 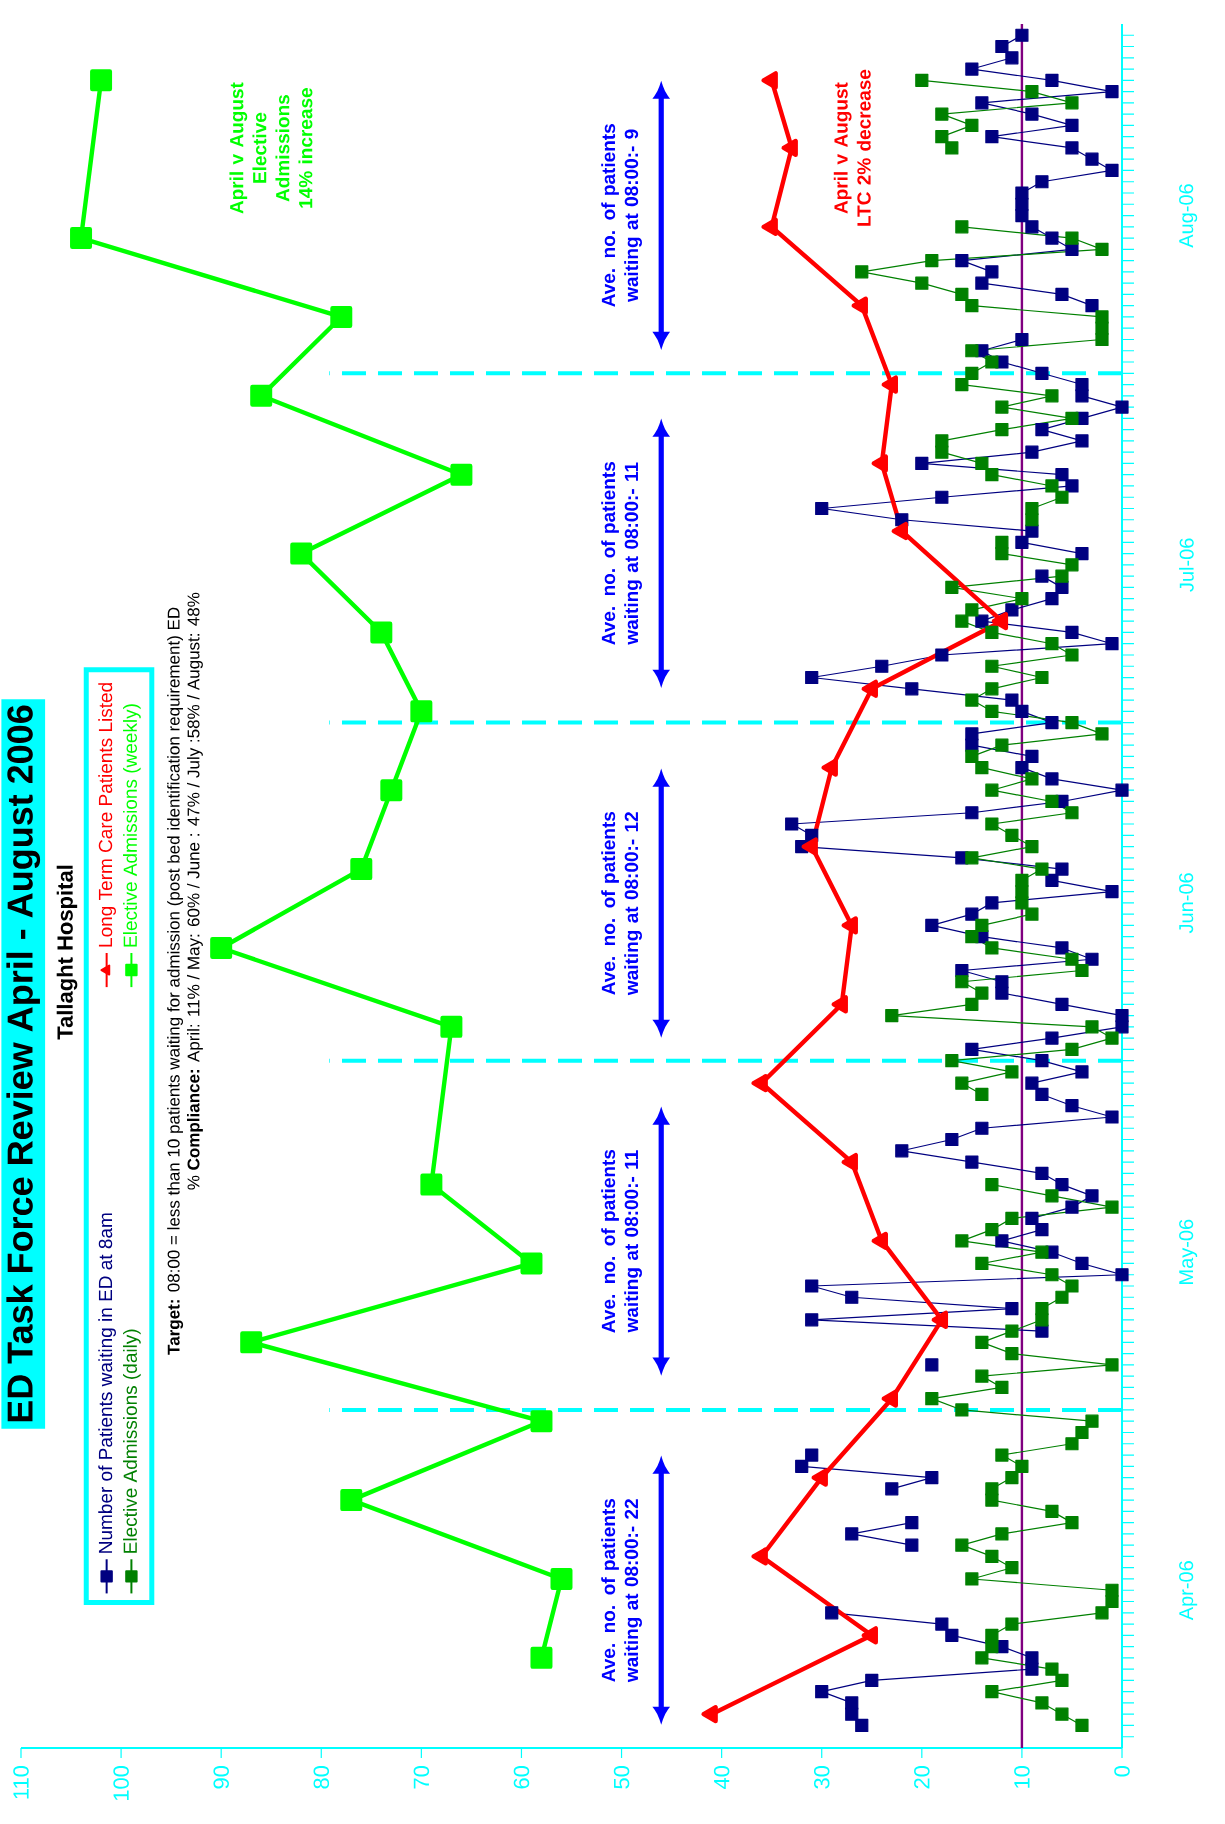 What do you see at coordinates (107, 1383) in the screenshot?
I see `text: Number of Patients waiting in ED at 8am` at bounding box center [107, 1383].